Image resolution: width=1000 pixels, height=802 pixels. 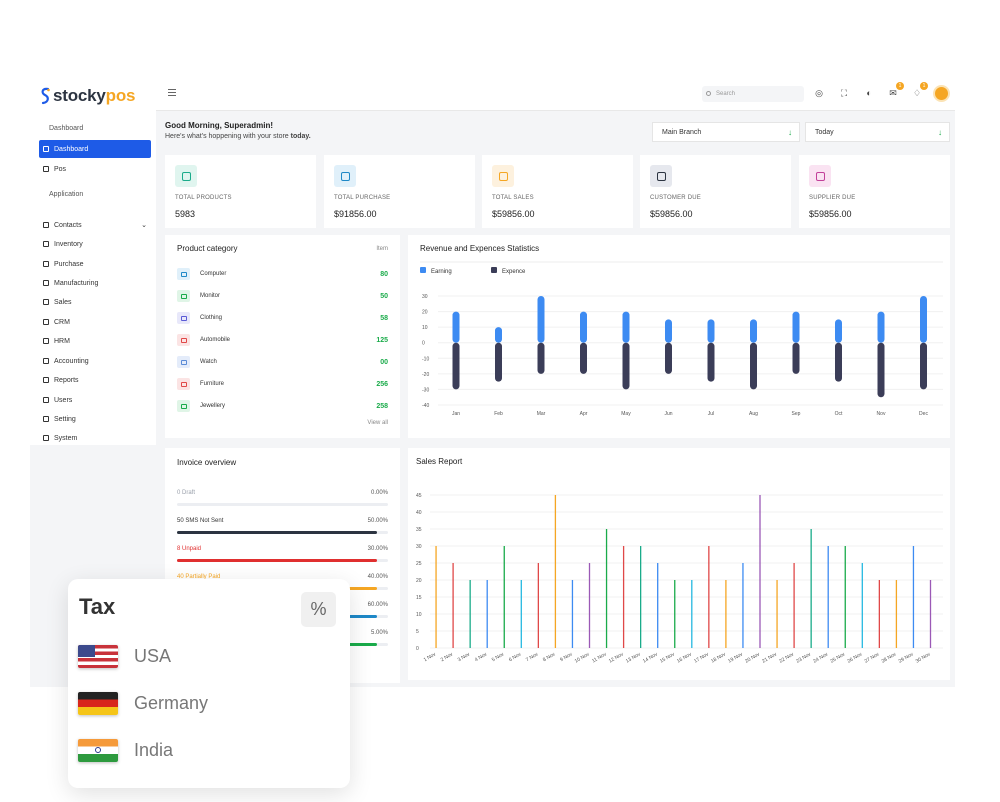 What do you see at coordinates (95, 169) in the screenshot?
I see `sidebar-item-pos: Pos` at bounding box center [95, 169].